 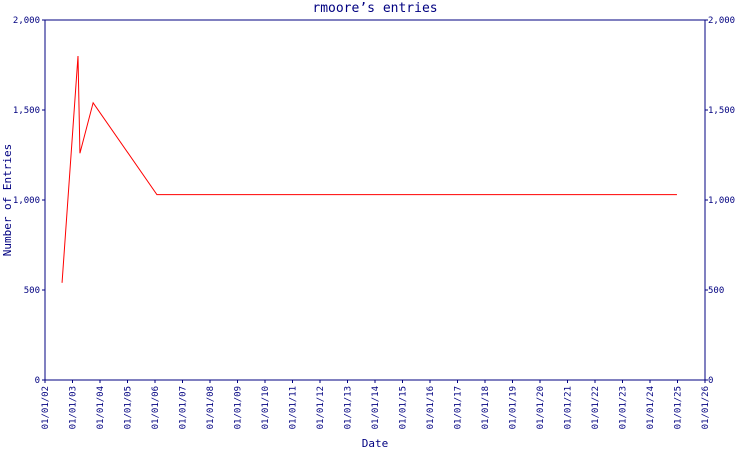 What do you see at coordinates (294, 407) in the screenshot?
I see `x-tick-label: 01/01/11` at bounding box center [294, 407].